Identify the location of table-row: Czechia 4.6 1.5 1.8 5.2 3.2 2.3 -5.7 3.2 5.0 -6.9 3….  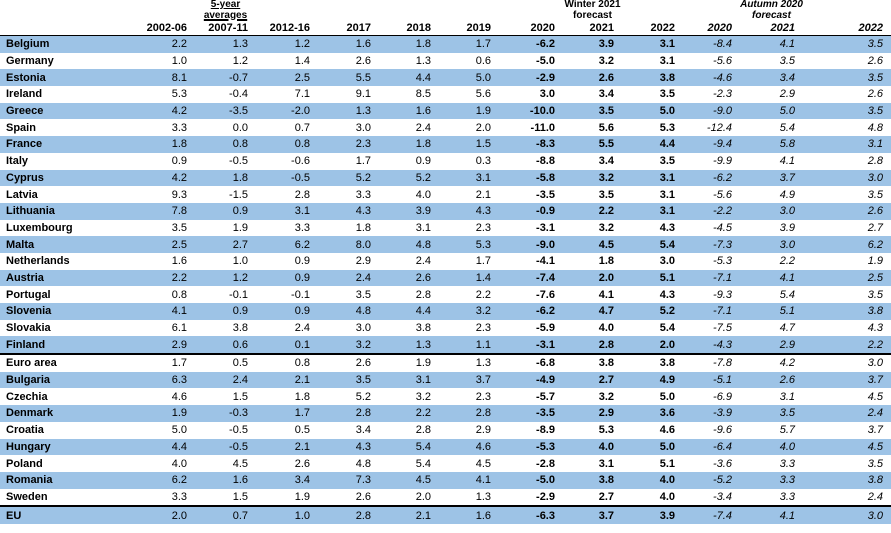
(445, 396).